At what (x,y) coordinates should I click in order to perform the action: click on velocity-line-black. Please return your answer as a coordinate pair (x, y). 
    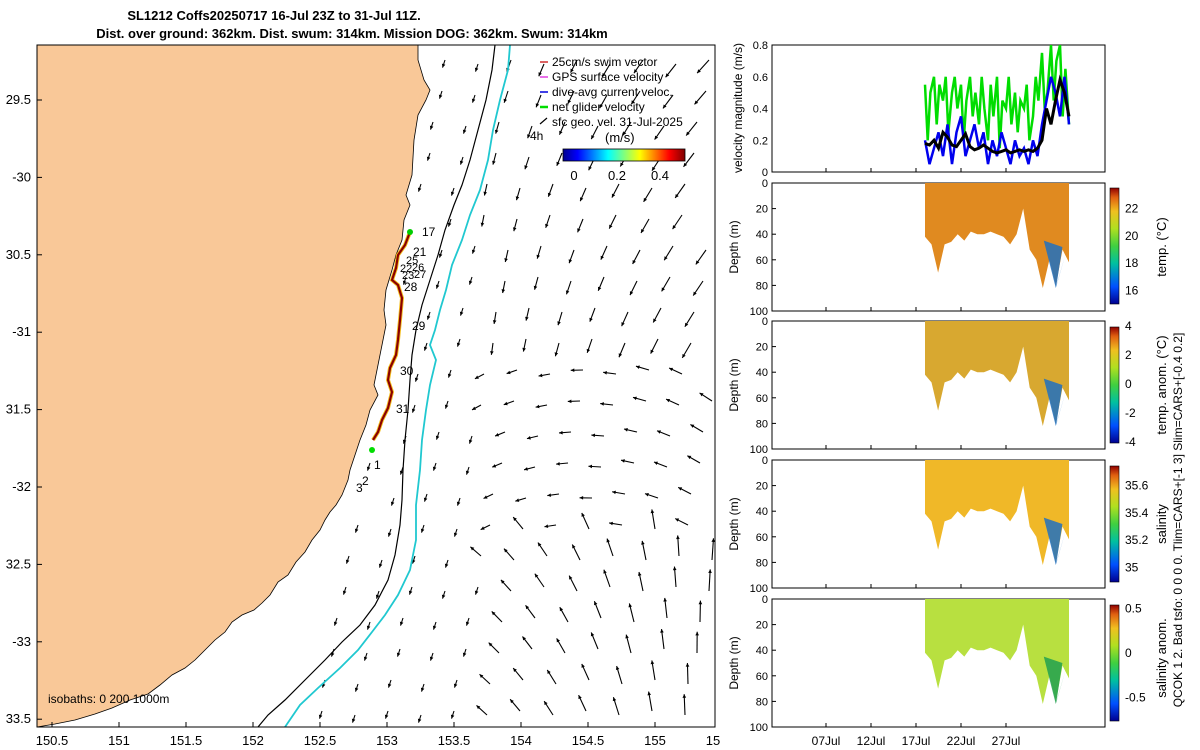
    Looking at the image, I should click on (997, 114).